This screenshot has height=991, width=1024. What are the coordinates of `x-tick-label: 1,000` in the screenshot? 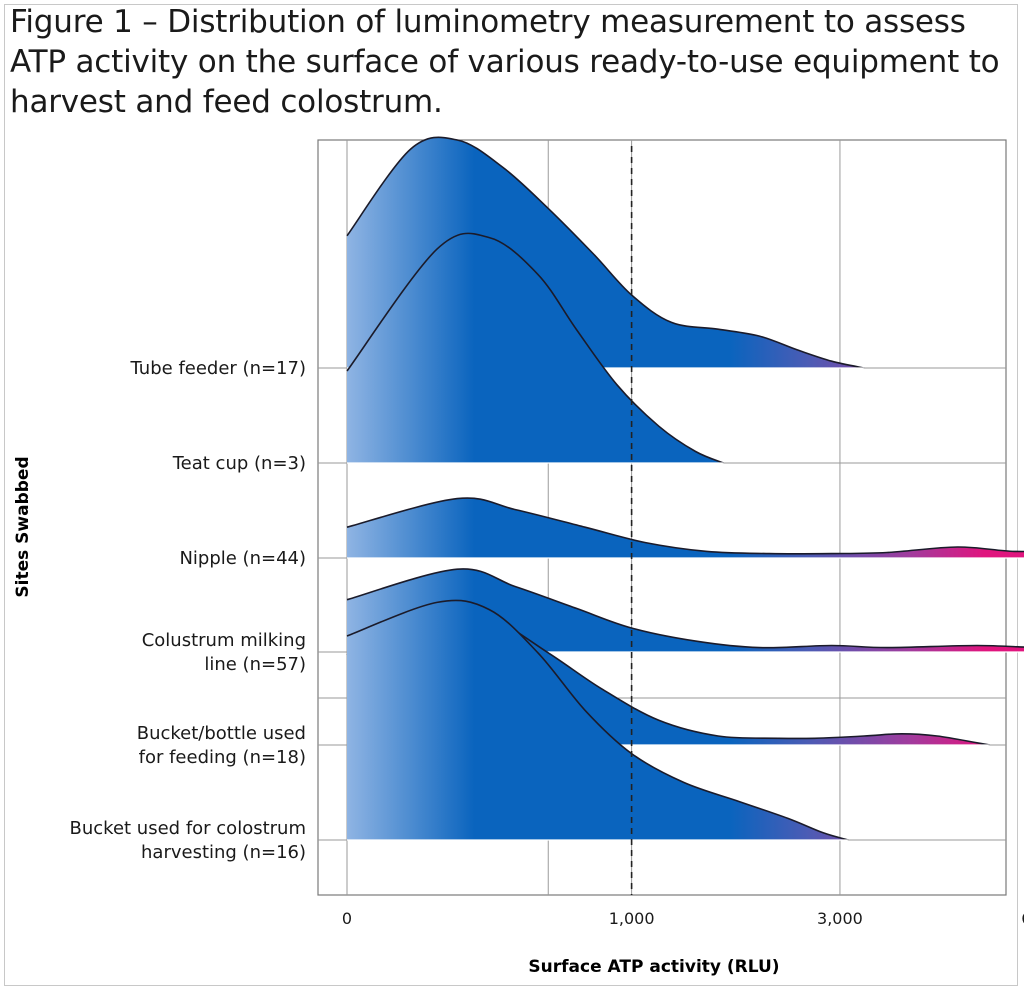 It's located at (632, 918).